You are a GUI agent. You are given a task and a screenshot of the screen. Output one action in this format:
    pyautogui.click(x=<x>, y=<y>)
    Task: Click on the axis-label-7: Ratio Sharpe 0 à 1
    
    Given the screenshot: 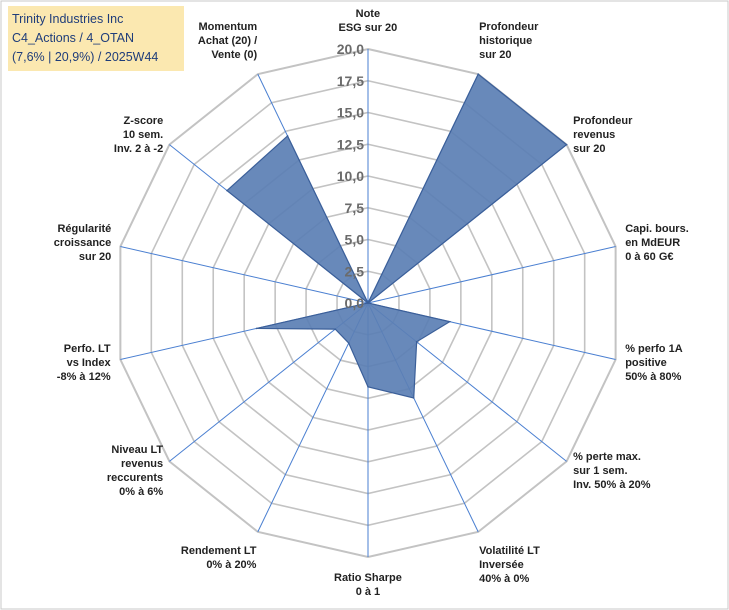 What is the action you would take?
    pyautogui.click(x=368, y=585)
    